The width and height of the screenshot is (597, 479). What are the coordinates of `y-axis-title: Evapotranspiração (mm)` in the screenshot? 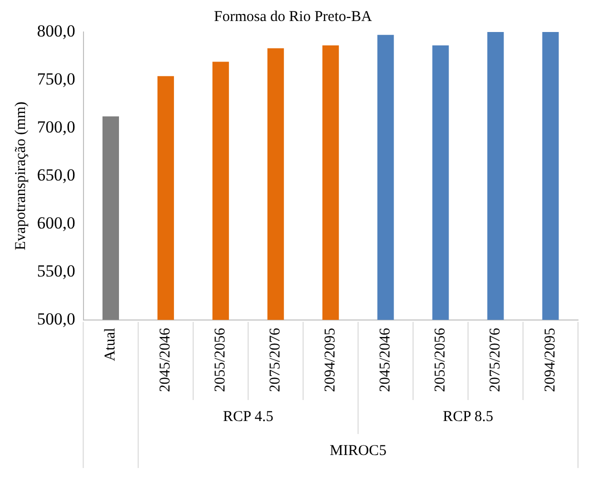 It's located at (20, 176).